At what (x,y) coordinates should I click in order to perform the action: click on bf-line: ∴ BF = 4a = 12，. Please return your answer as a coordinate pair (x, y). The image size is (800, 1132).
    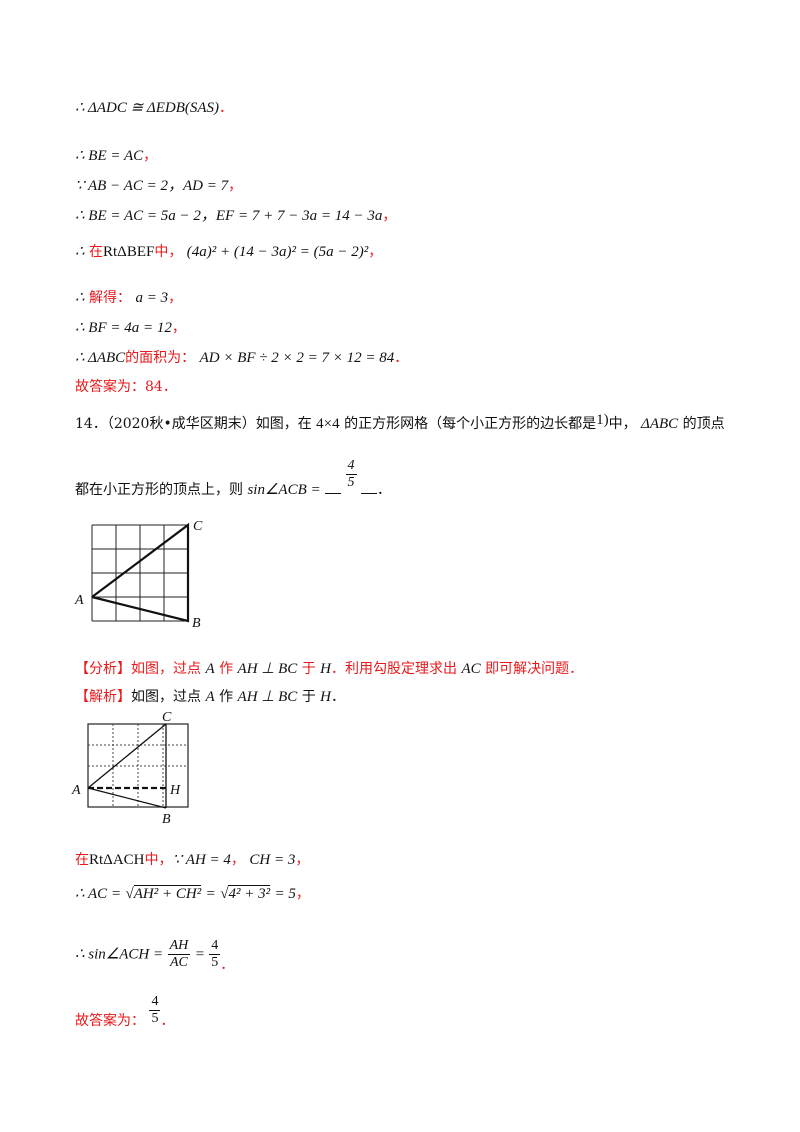
    Looking at the image, I should click on (130, 328).